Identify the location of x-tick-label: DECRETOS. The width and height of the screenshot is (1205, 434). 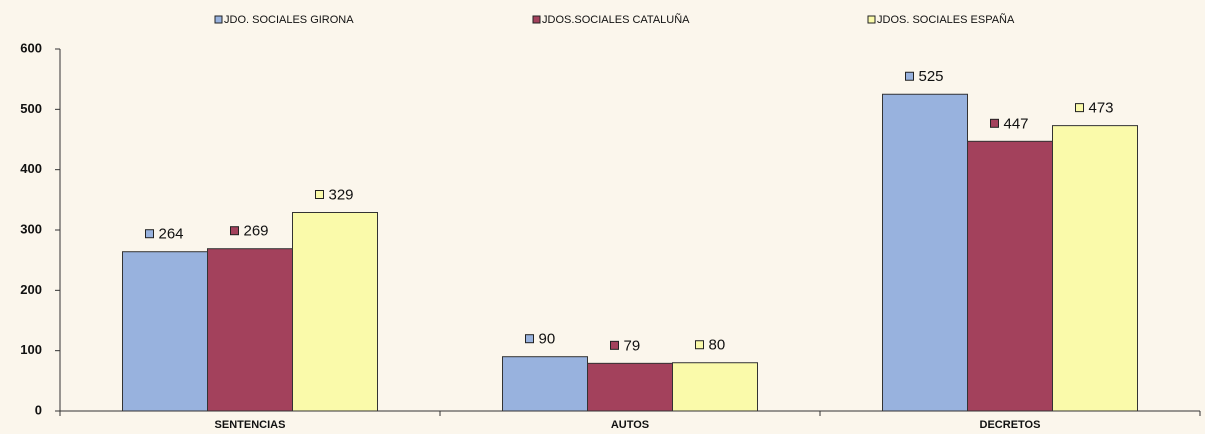
(1010, 425).